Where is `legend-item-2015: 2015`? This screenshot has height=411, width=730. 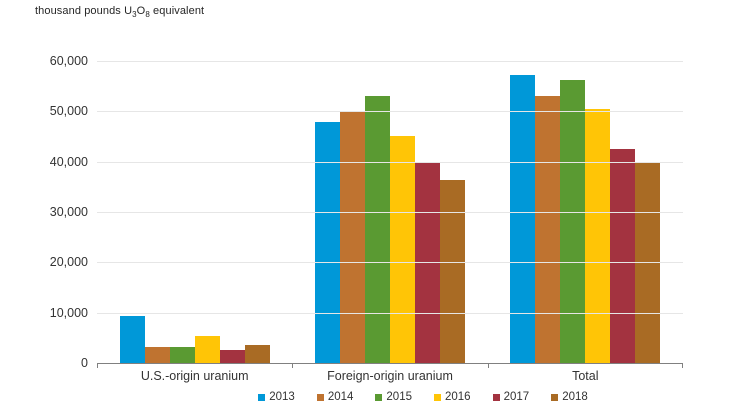
legend-item-2015: 2015 is located at coordinates (393, 397).